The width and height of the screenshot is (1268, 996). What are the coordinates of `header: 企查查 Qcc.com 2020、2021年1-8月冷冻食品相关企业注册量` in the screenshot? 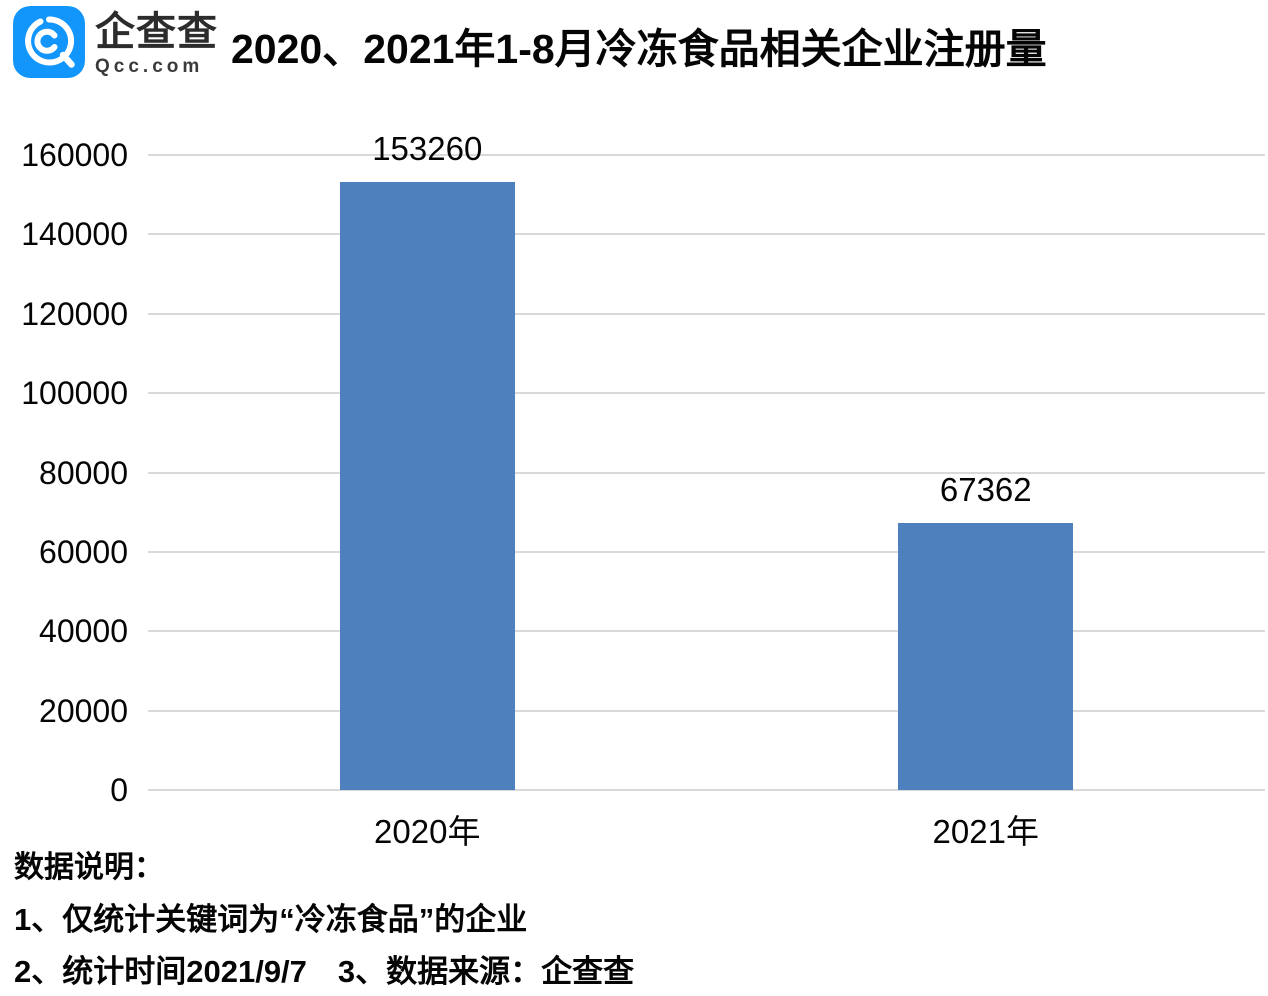 It's located at (634, 50).